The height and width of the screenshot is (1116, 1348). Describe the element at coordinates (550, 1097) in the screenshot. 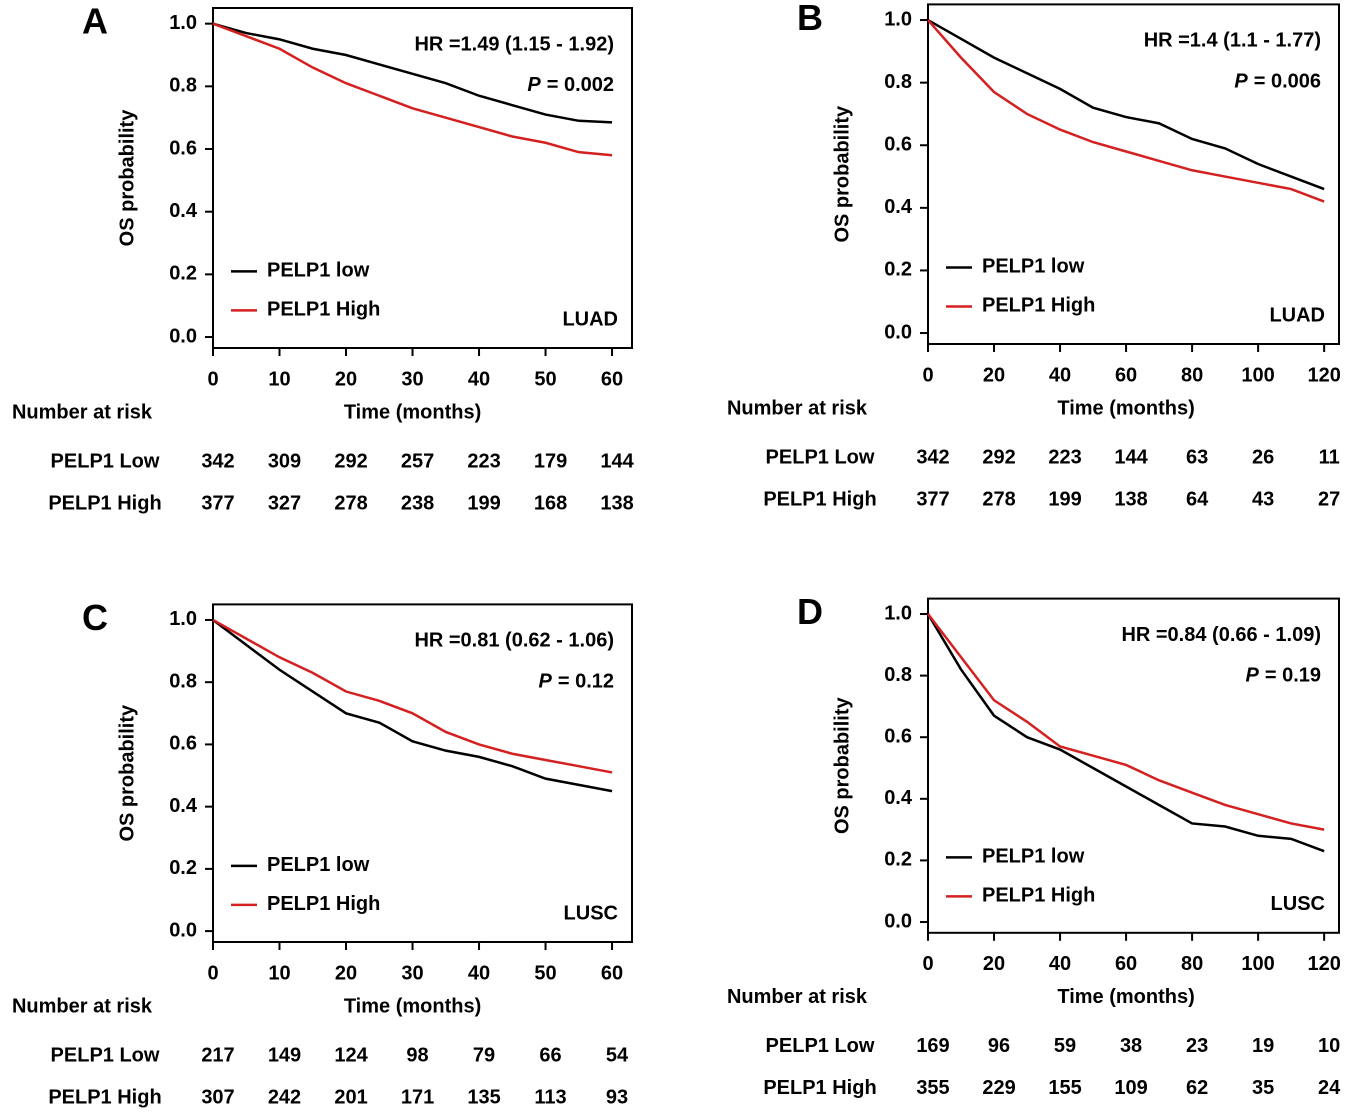

I see `risk-count: 113` at that location.